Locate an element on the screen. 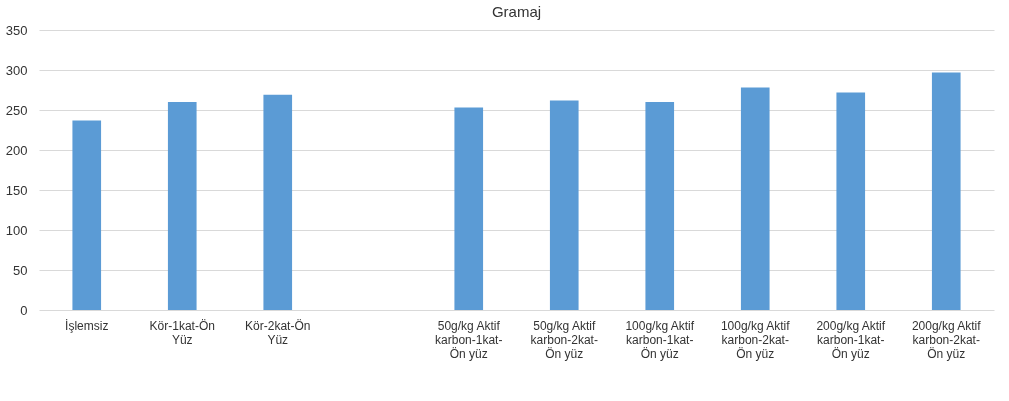 The image size is (1009, 401). x-tick-label: 200g/kg Aktif karbon-1kat-Ön yüz is located at coordinates (851, 339).